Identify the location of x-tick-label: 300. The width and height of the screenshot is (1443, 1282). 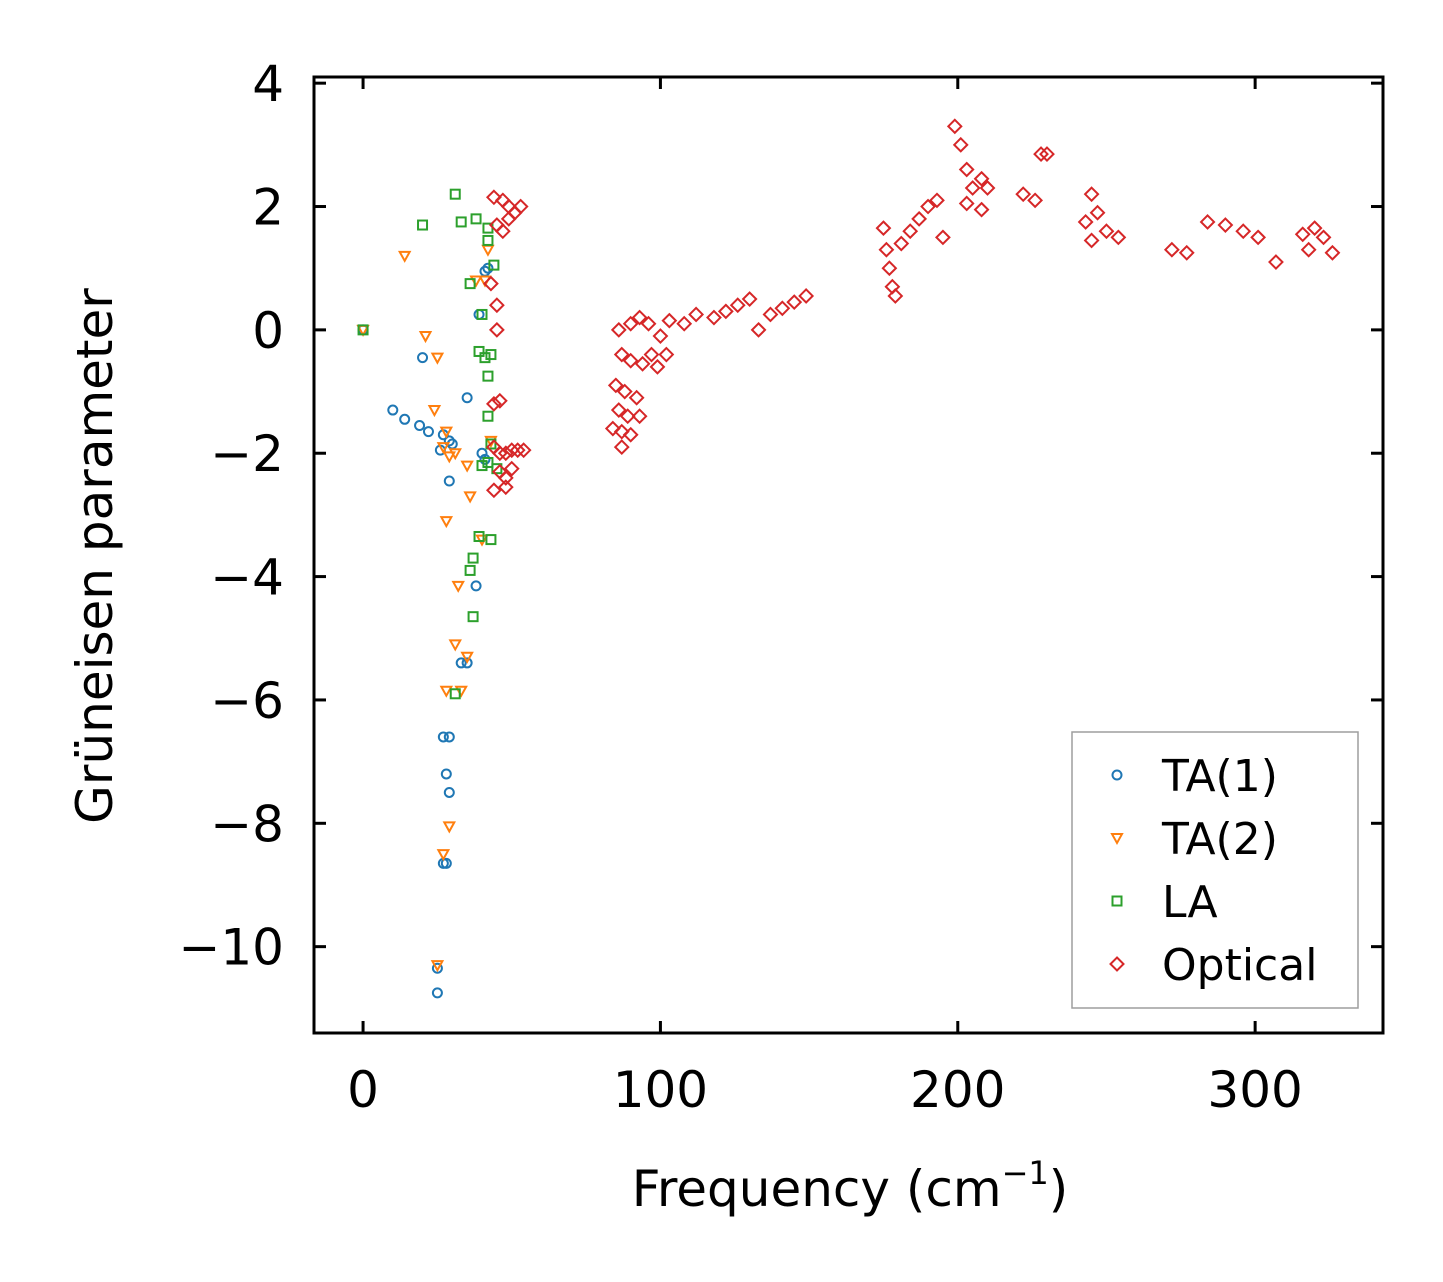
(1254, 1090).